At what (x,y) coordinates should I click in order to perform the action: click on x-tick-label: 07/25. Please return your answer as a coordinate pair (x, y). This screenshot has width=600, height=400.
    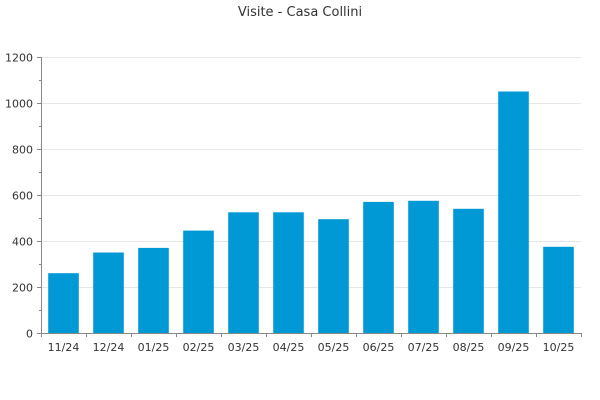
    Looking at the image, I should click on (424, 347).